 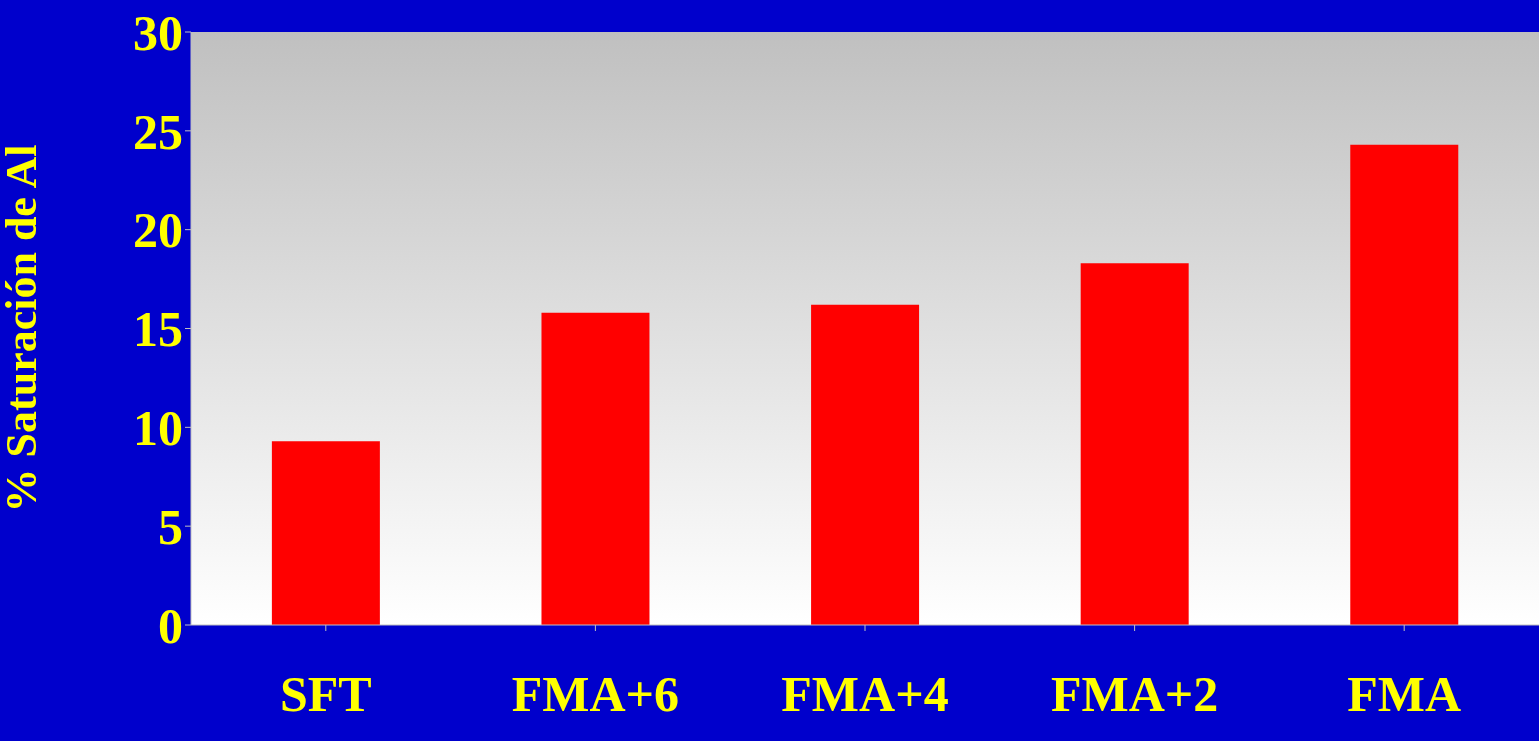 What do you see at coordinates (1404, 694) in the screenshot?
I see `x-tick-label: FMA` at bounding box center [1404, 694].